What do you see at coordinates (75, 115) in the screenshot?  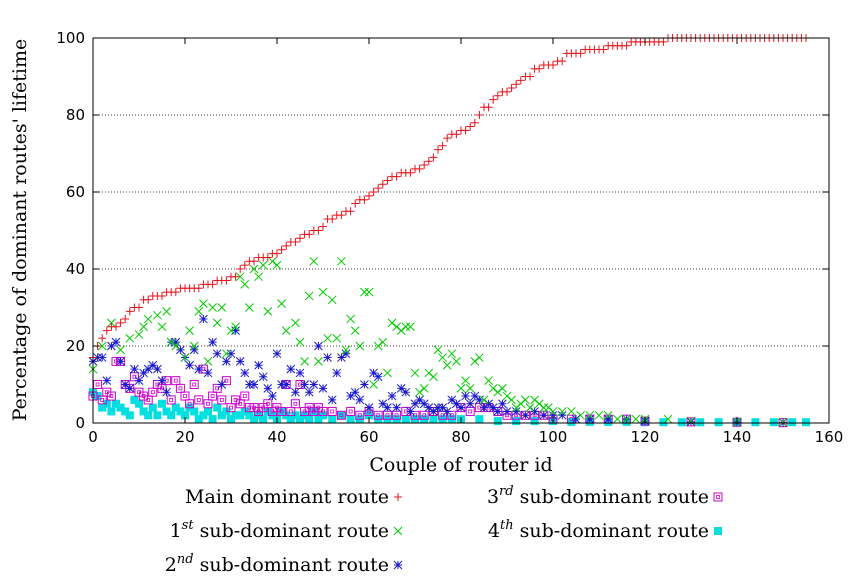 I see `y-tick-label: 80` at bounding box center [75, 115].